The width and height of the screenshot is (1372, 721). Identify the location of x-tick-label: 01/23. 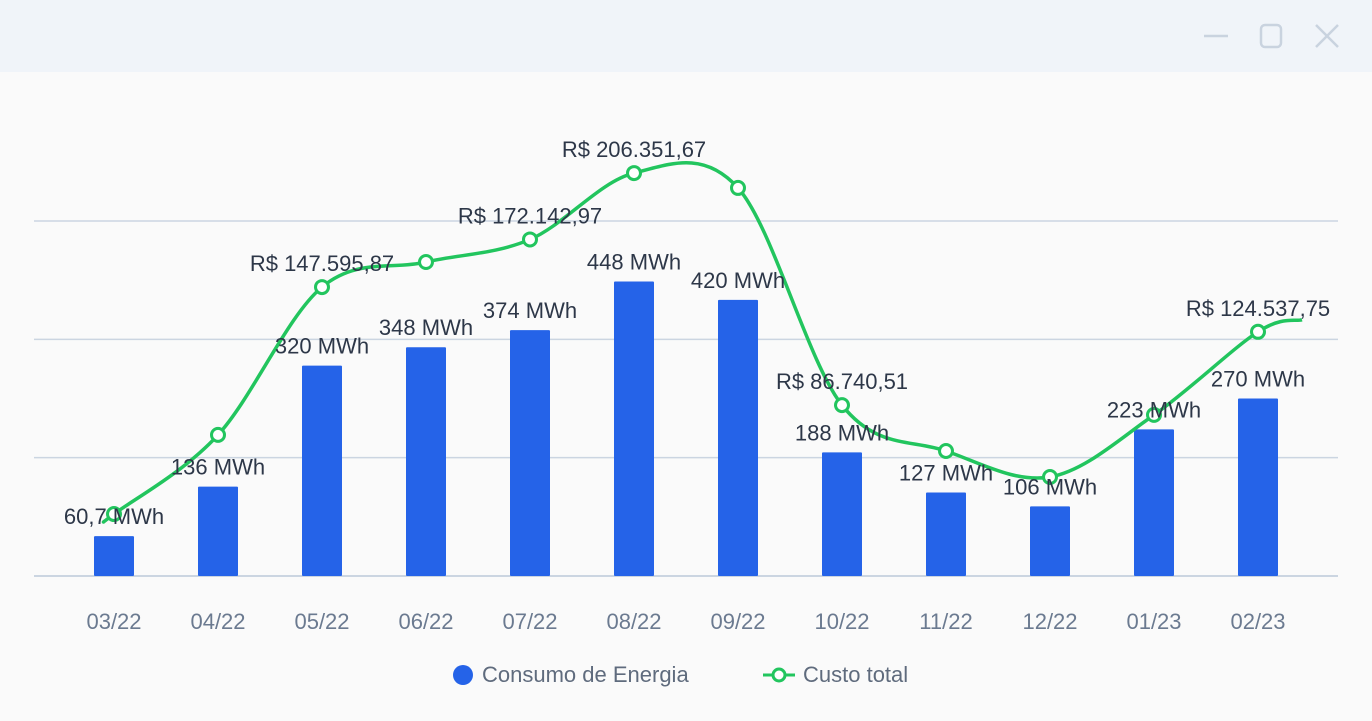
(1153, 621).